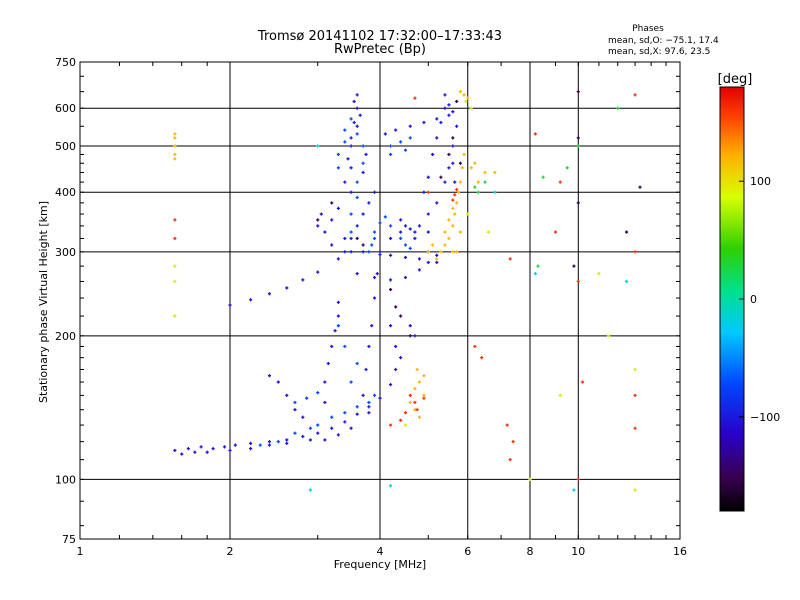  Describe the element at coordinates (65, 252) in the screenshot. I see `y-tick-label: 300` at that location.